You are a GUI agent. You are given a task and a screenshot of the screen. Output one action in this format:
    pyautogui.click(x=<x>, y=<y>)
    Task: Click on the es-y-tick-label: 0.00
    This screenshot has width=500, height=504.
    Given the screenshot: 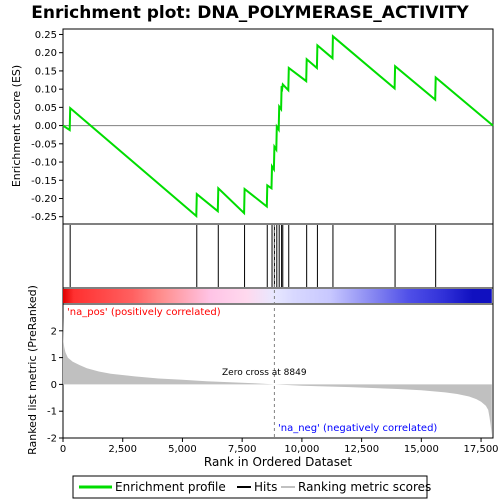 What is the action you would take?
    pyautogui.click(x=46, y=126)
    